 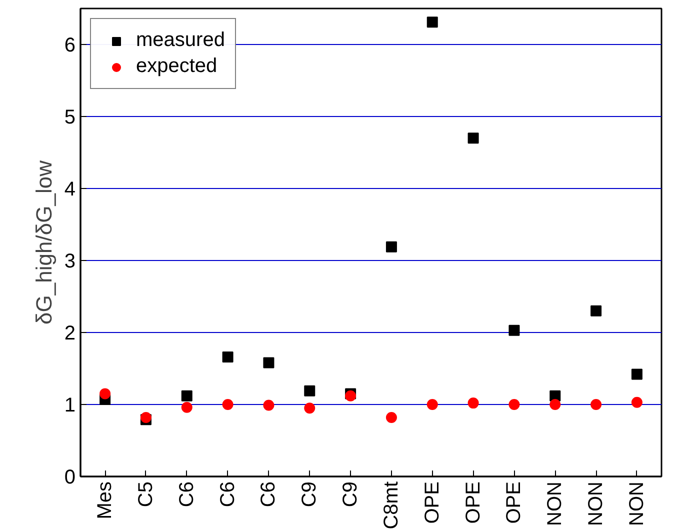 What do you see at coordinates (70, 477) in the screenshot?
I see `y-tick-label: 0` at bounding box center [70, 477].